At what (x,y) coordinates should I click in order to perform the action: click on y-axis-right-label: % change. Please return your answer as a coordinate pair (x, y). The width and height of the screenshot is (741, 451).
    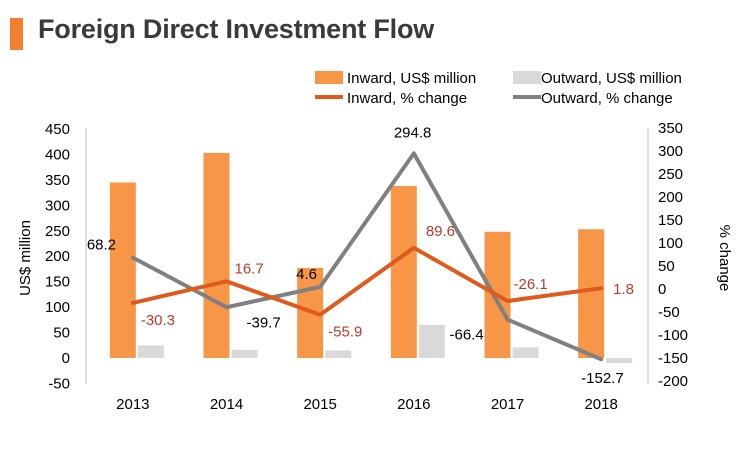
    Looking at the image, I should click on (724, 258).